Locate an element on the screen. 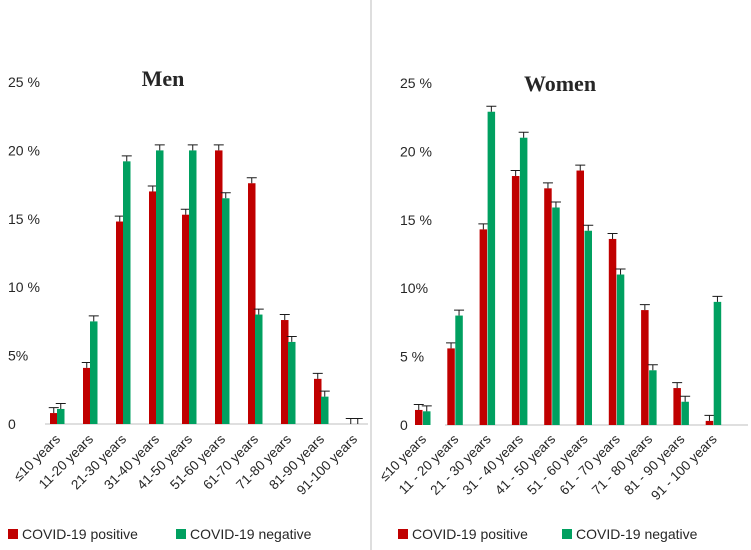 The image size is (751, 550). chart-title: Women is located at coordinates (560, 83).